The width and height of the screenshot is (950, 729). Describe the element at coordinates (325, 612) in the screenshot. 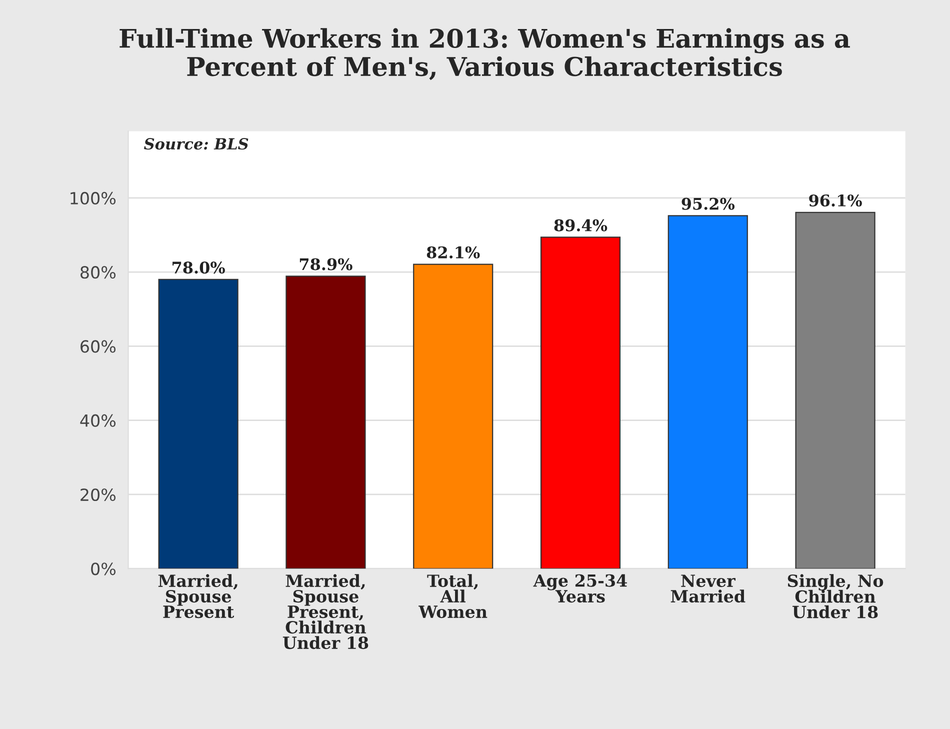

I see `x-tick-label: Married, Spouse Present, Children Under 18` at that location.